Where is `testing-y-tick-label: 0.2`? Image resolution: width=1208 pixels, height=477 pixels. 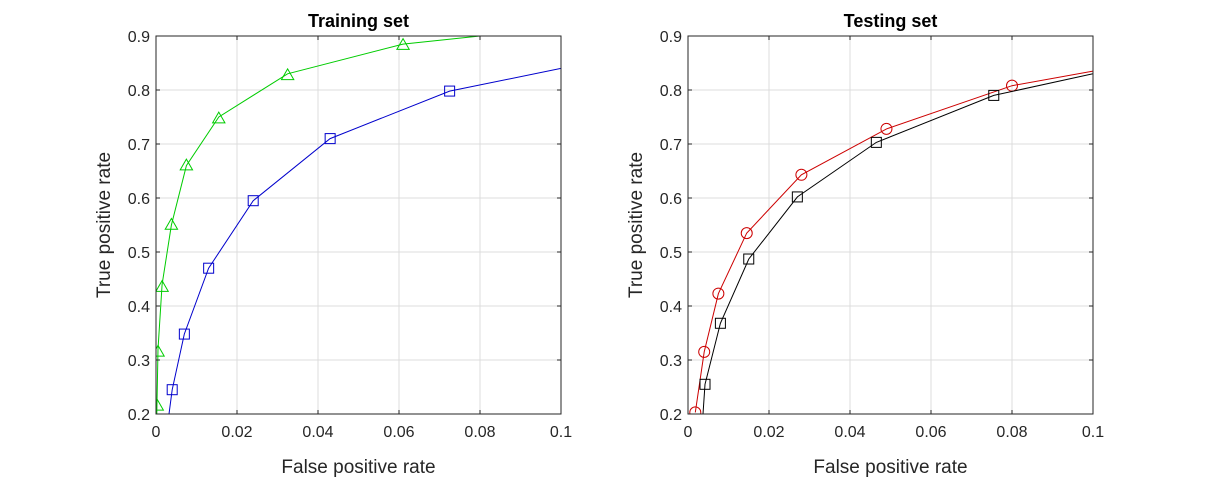
testing-y-tick-label: 0.2 is located at coordinates (671, 415).